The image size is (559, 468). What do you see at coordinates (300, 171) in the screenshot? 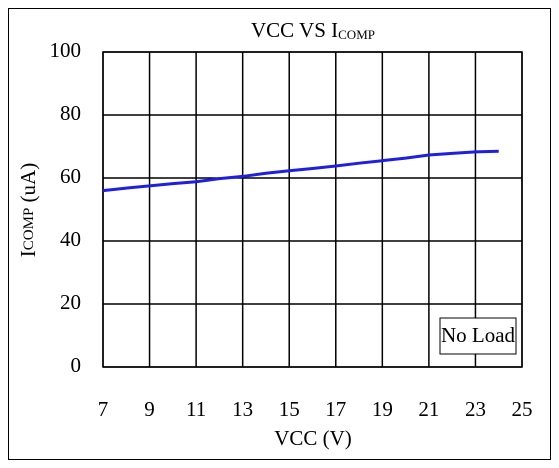
I see `data-line` at bounding box center [300, 171].